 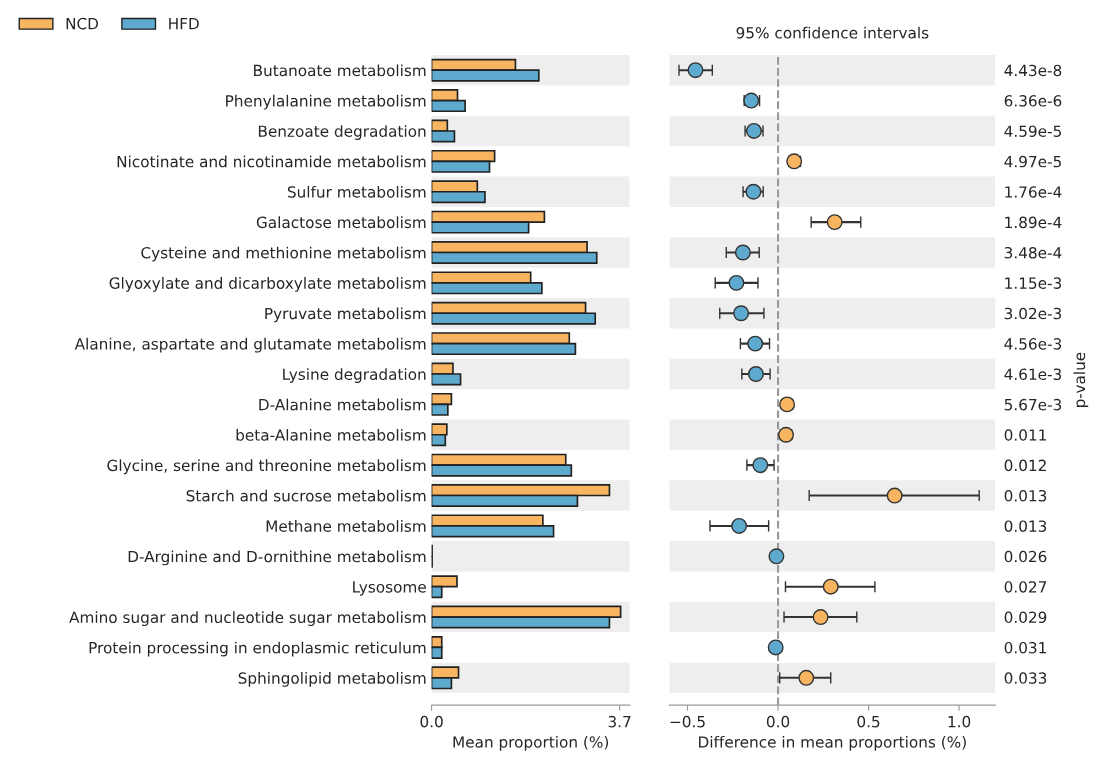 I want to click on y2-tick-label: 0.033, so click(x=1025, y=678).